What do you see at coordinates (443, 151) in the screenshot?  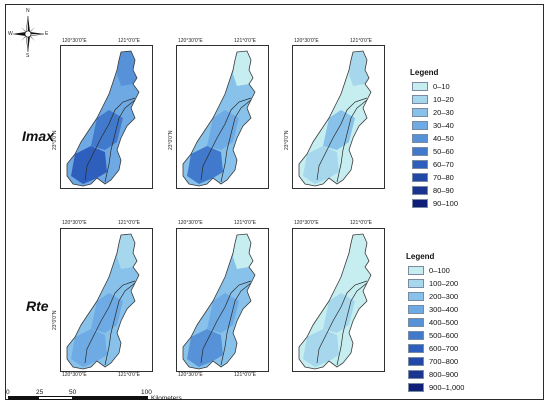 I see `legend-label: 50–60` at bounding box center [443, 151].